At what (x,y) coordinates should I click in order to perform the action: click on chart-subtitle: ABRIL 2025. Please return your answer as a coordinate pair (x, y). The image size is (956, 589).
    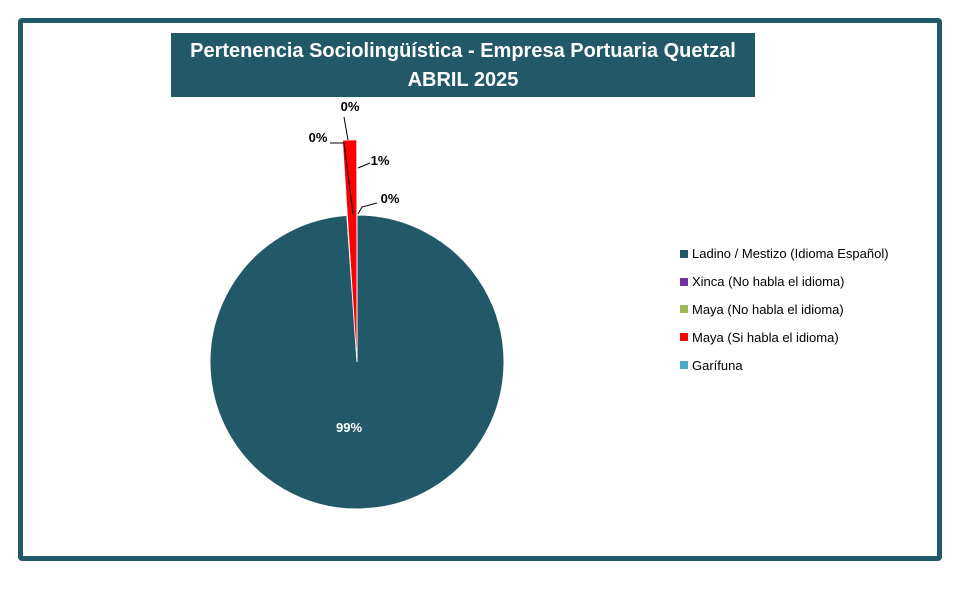
    Looking at the image, I should click on (463, 80).